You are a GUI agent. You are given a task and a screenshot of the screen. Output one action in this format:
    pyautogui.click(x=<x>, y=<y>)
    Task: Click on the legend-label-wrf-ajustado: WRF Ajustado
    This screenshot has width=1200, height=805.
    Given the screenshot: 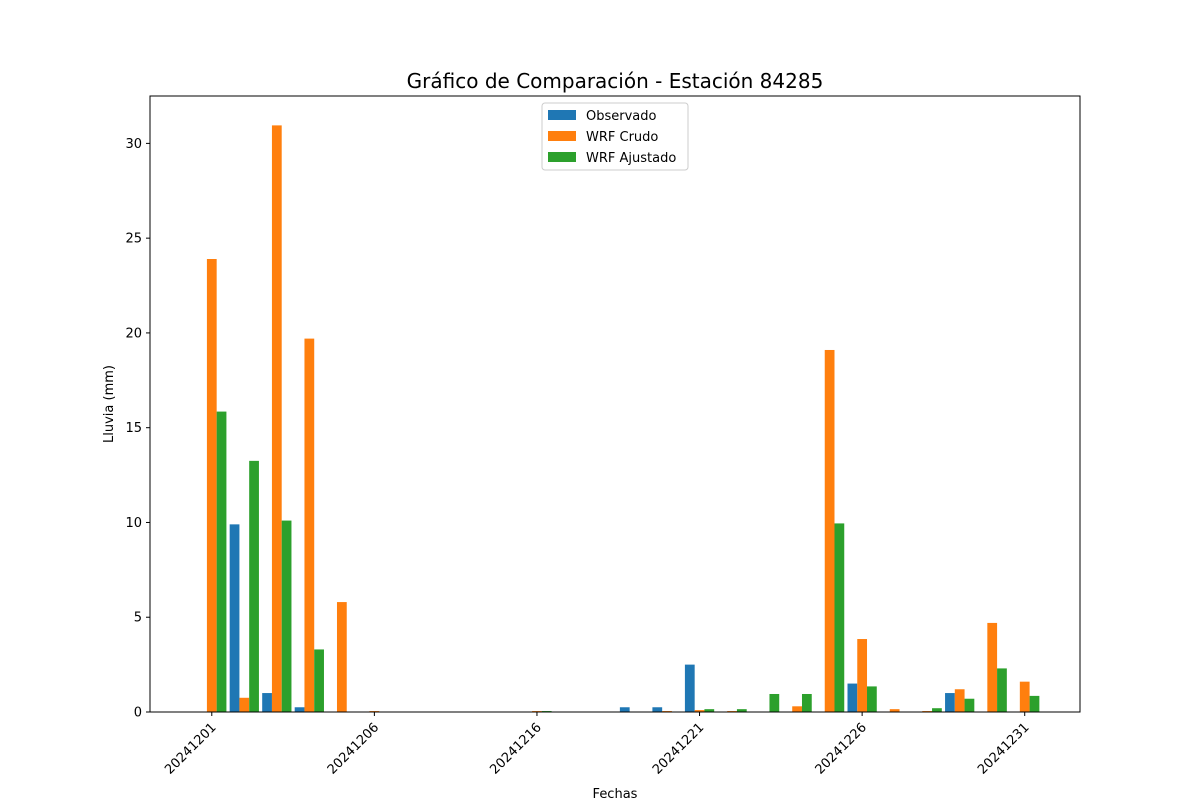 What is the action you would take?
    pyautogui.click(x=631, y=158)
    